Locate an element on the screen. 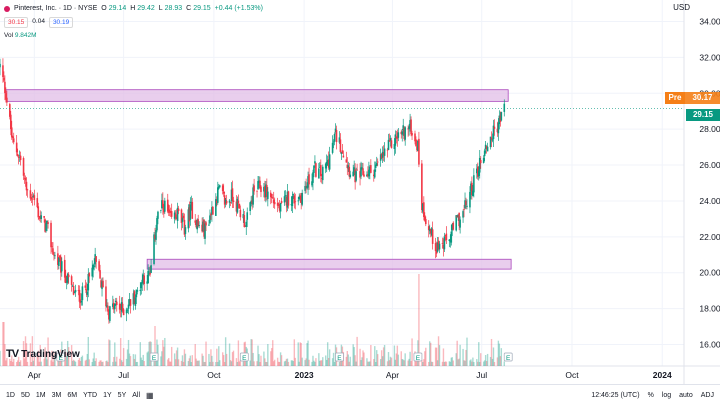 This screenshot has width=720, height=405. earnings-marker-label: E is located at coordinates (339, 358).